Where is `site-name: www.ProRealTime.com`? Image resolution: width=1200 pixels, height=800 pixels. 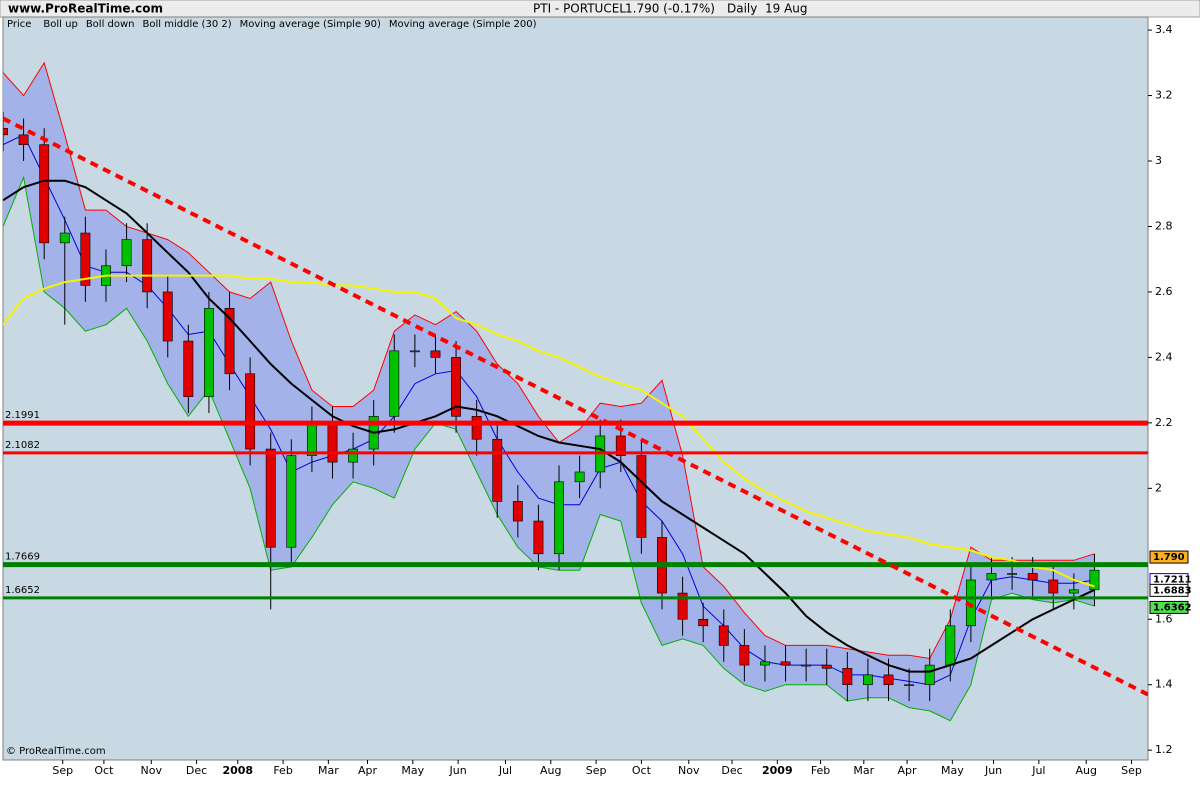 site-name: www.ProRealTime.com is located at coordinates (85, 9).